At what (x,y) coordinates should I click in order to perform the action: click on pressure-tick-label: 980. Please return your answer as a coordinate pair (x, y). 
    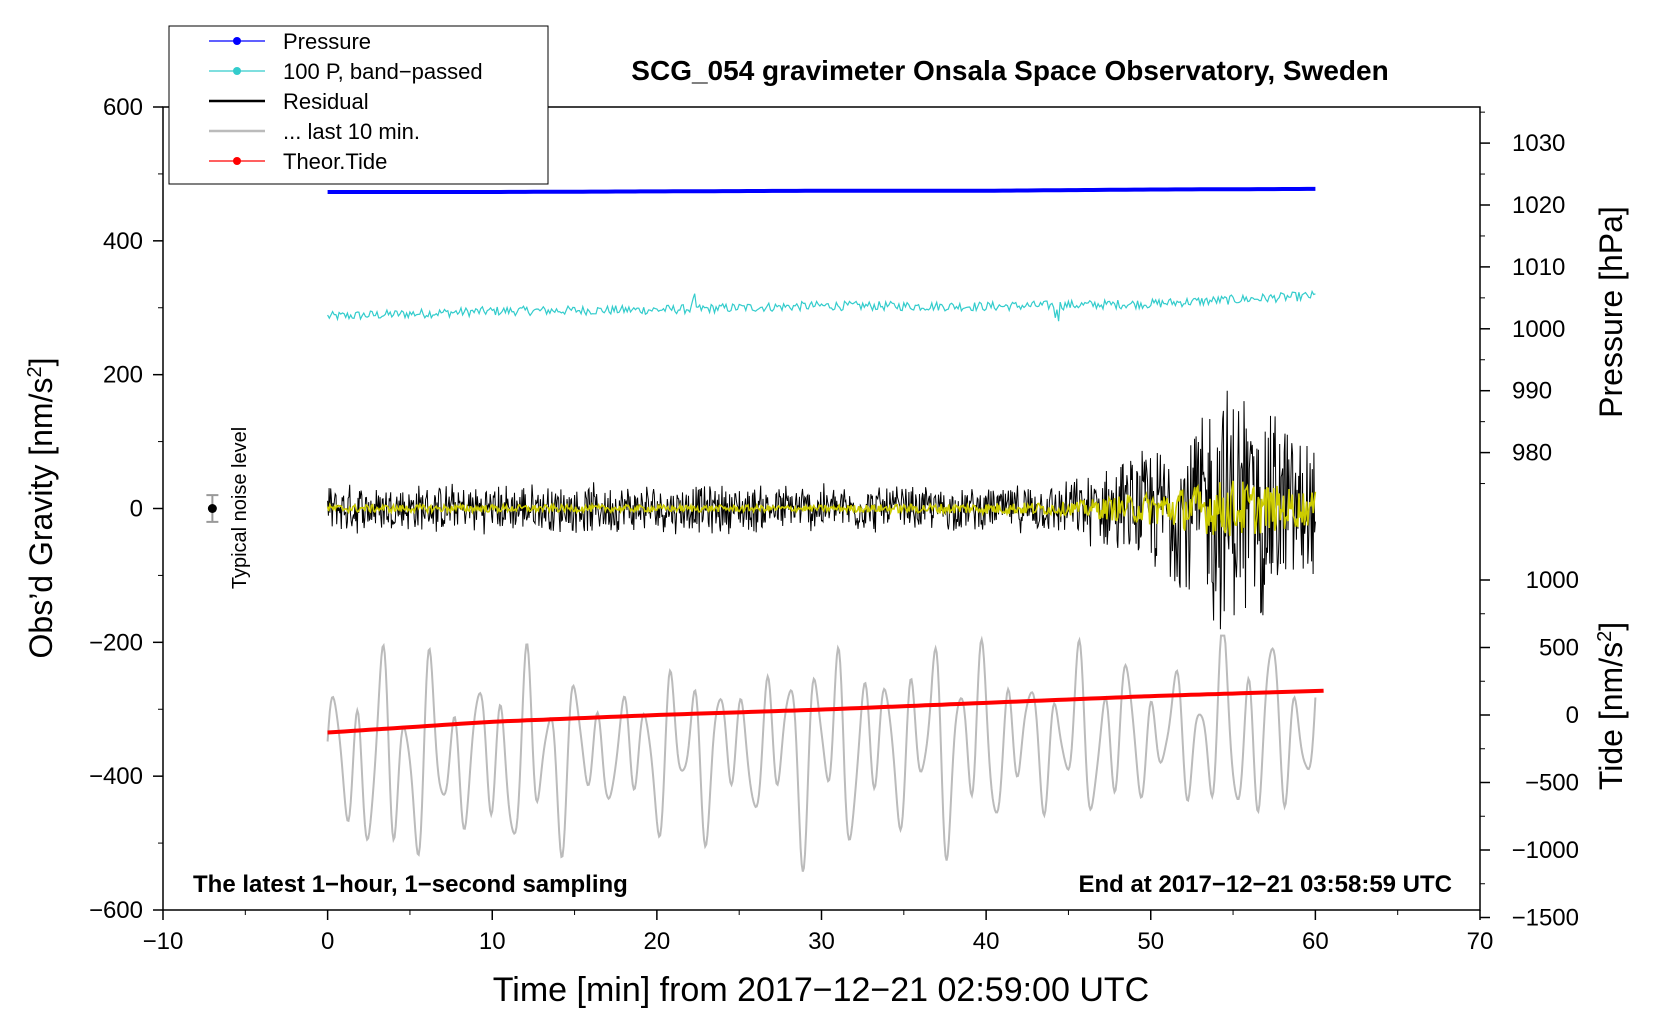
    Looking at the image, I should click on (1532, 453).